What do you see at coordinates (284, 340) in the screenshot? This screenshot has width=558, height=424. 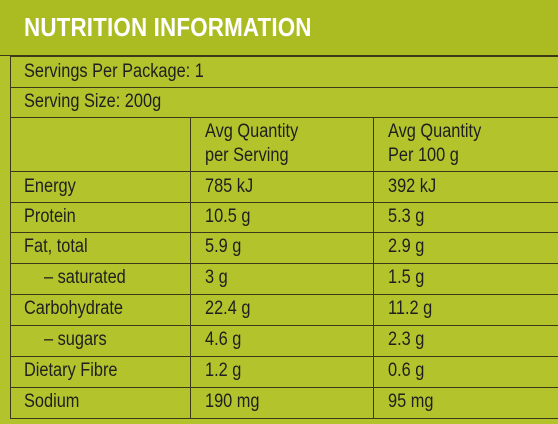 I see `table-row: – sugars 4.6 g 2.3 g` at bounding box center [284, 340].